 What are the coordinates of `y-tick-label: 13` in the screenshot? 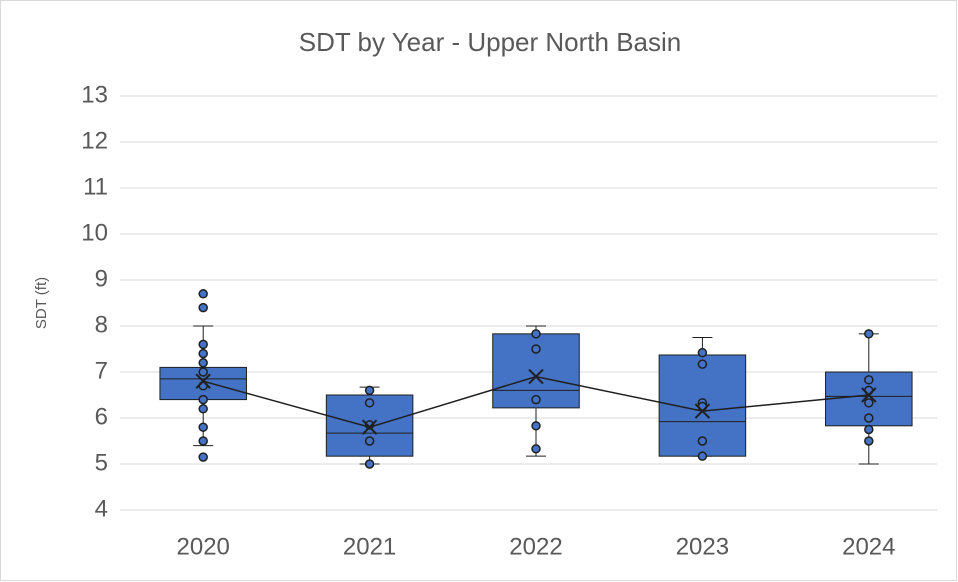 It's located at (94, 94).